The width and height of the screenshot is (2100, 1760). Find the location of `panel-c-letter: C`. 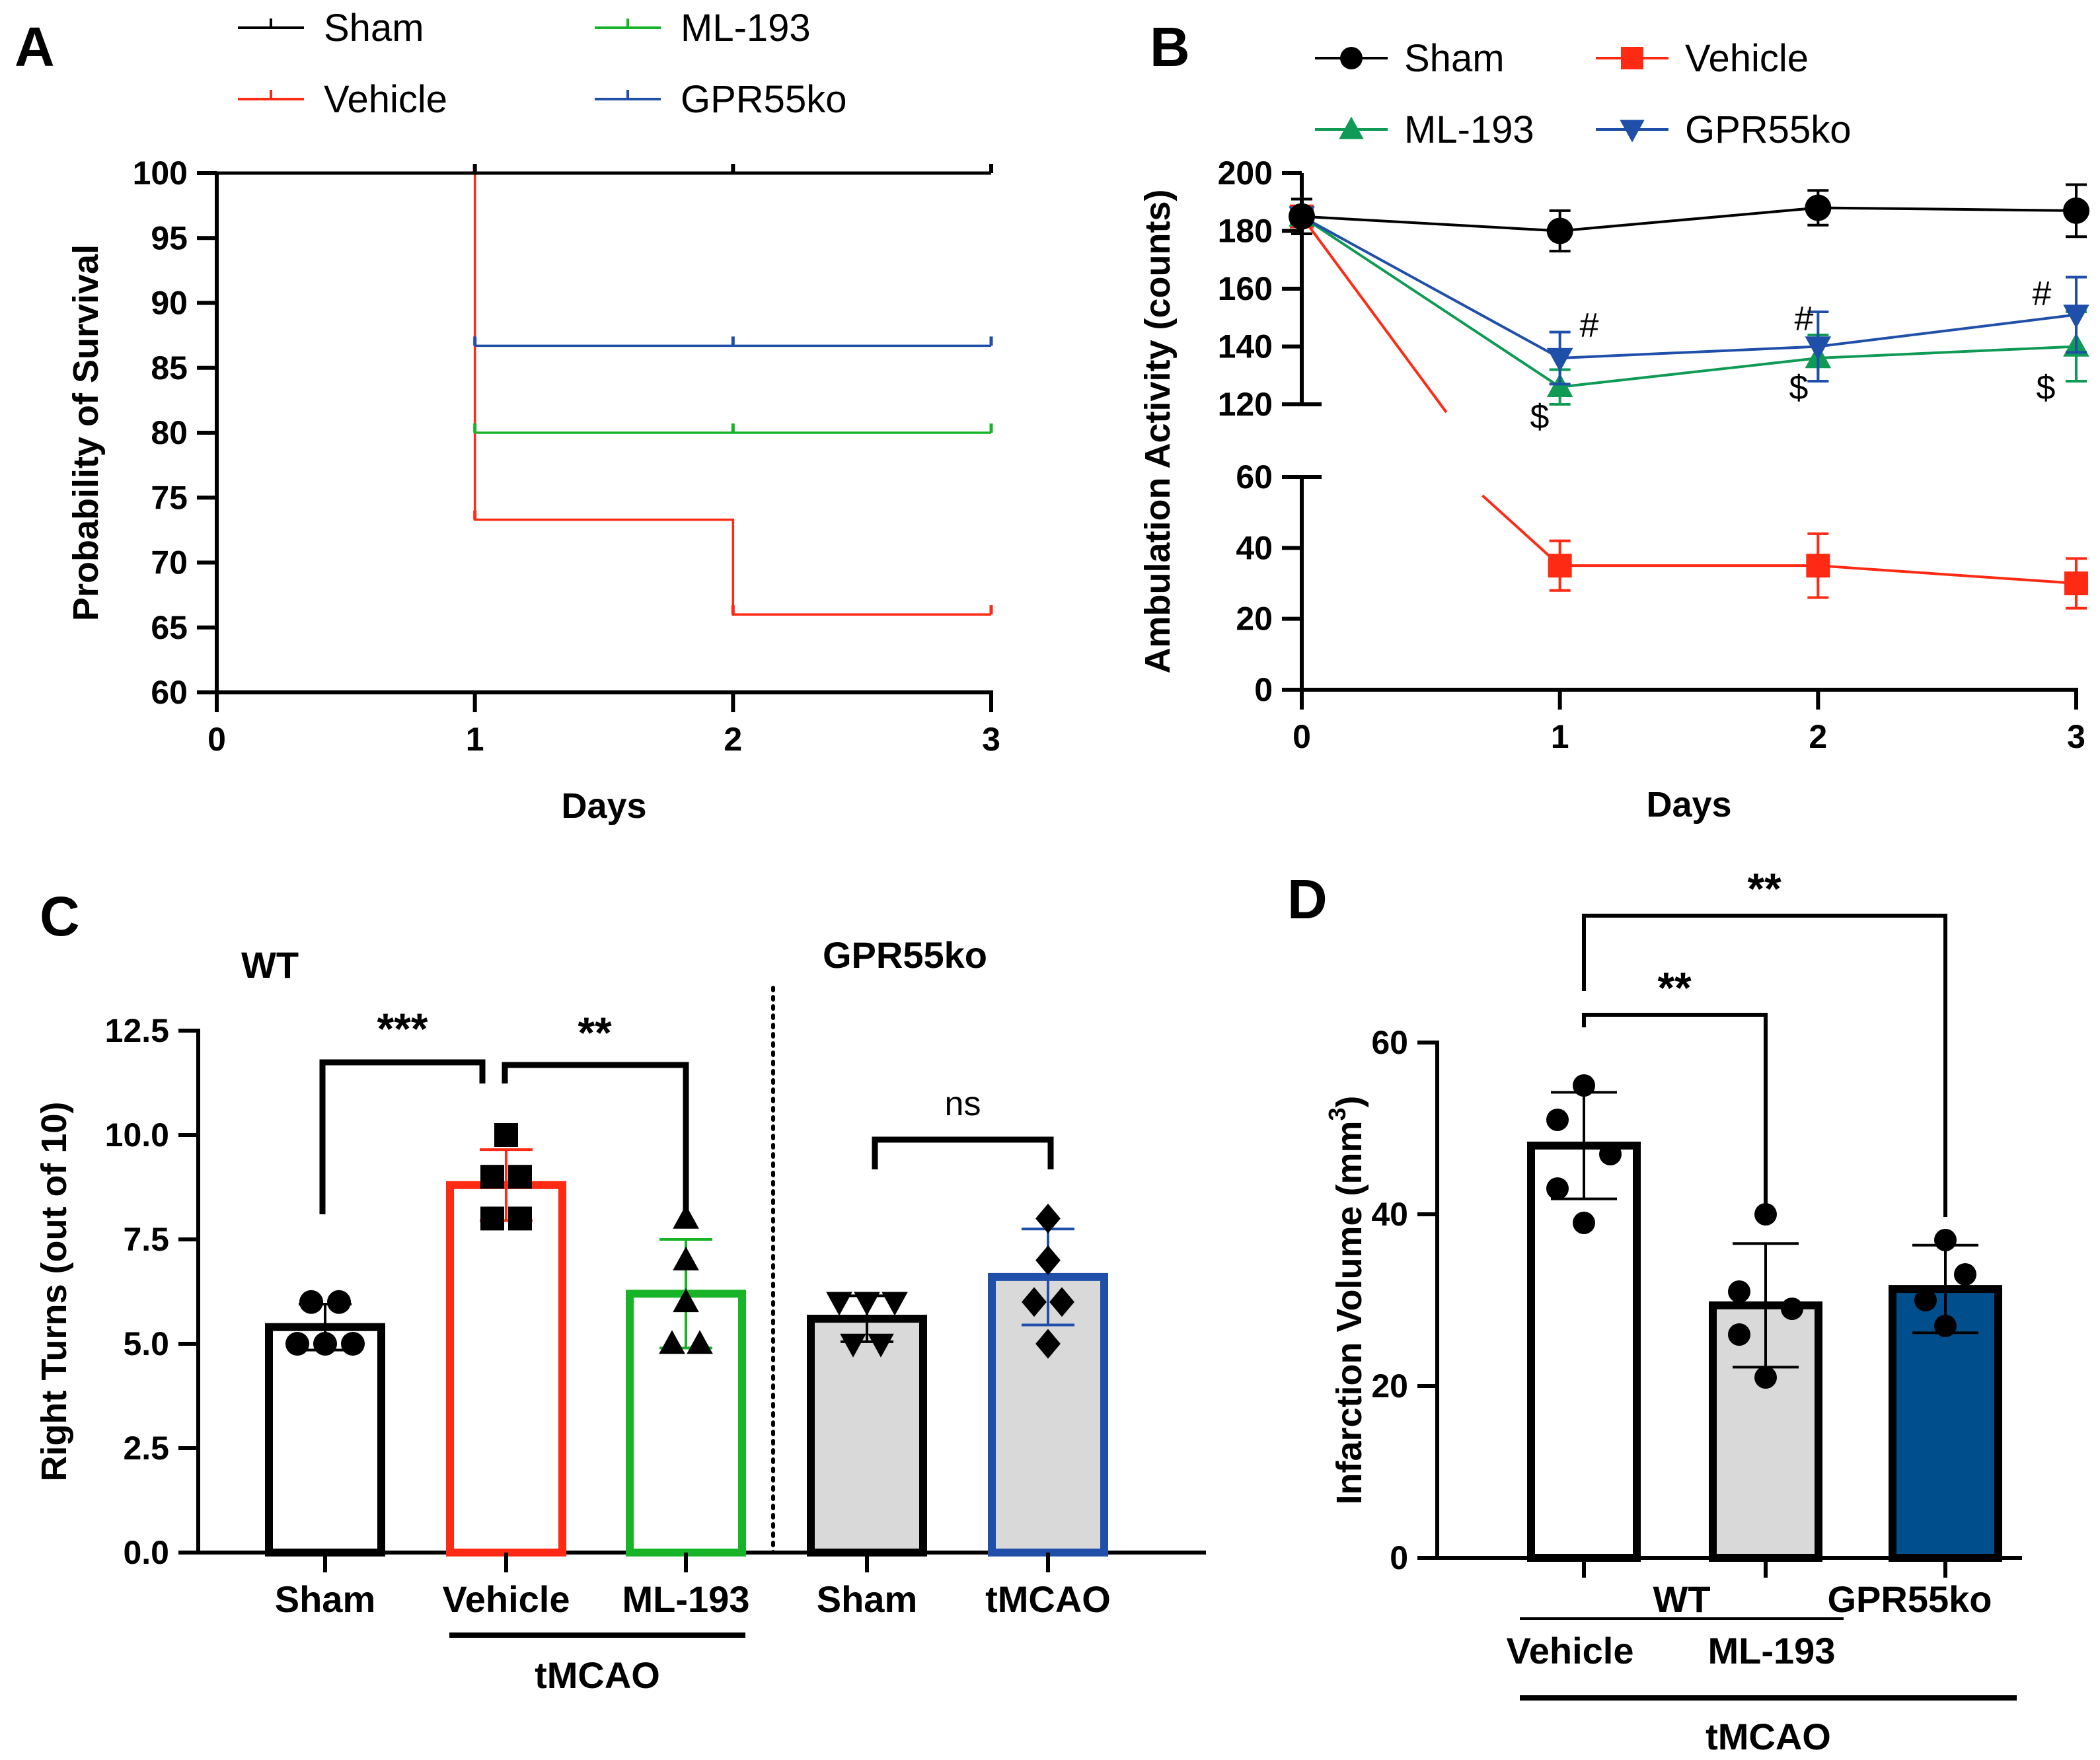

panel-c-letter: C is located at coordinates (60, 916).